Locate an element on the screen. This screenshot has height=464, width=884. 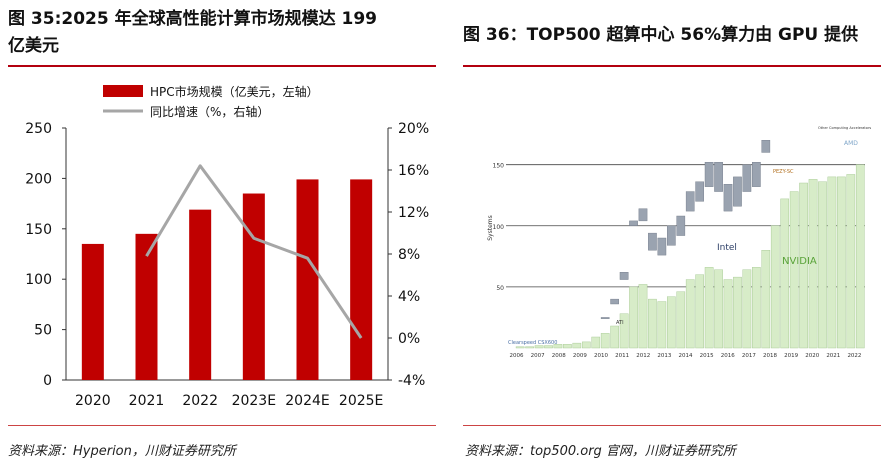
left-chart-title: 图 35:2025 年全球高性能计算市场规模达 199 亿美元 is located at coordinates (223, 33).